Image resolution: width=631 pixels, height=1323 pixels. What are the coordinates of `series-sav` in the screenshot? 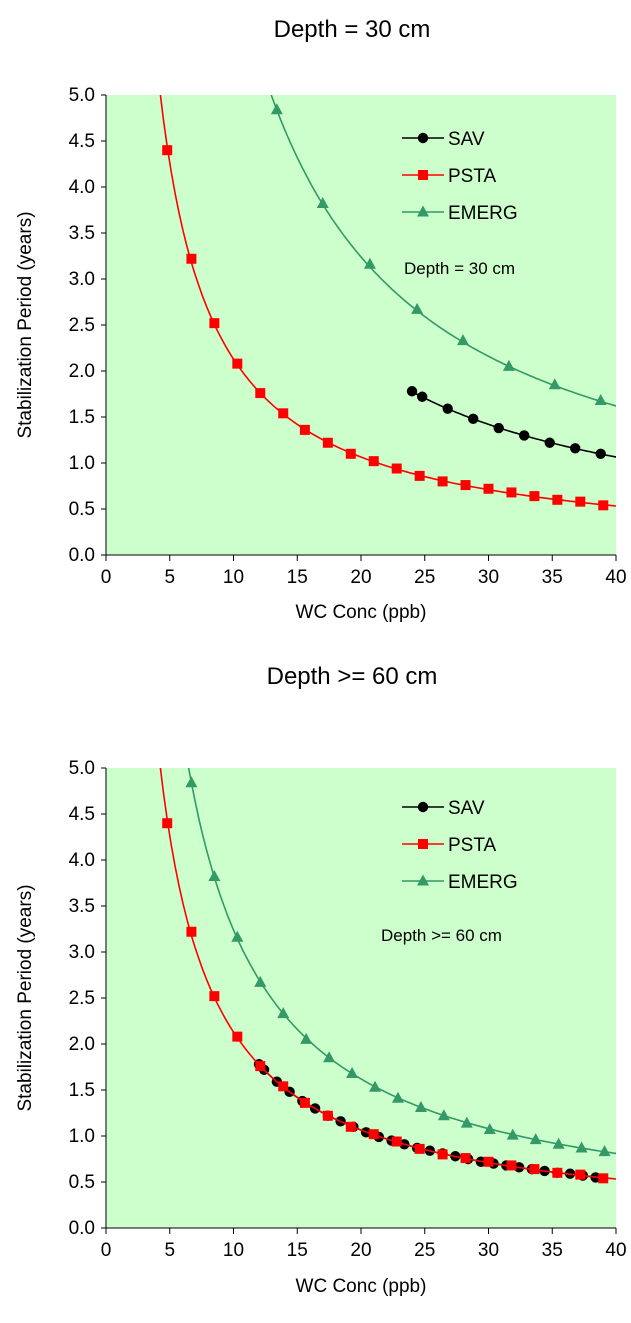 It's located at (511, 422).